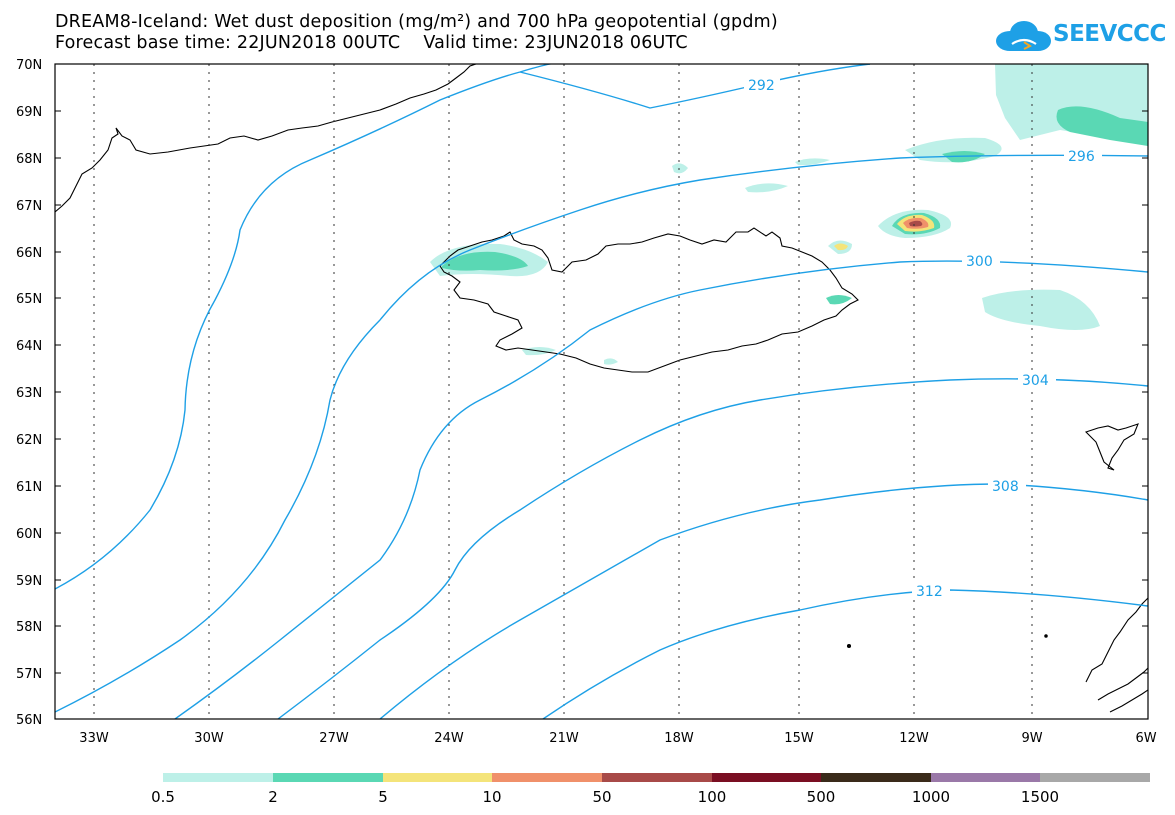 The width and height of the screenshot is (1175, 815). Describe the element at coordinates (1041, 309) in the screenshot. I see `dust-area-65n-east` at that location.